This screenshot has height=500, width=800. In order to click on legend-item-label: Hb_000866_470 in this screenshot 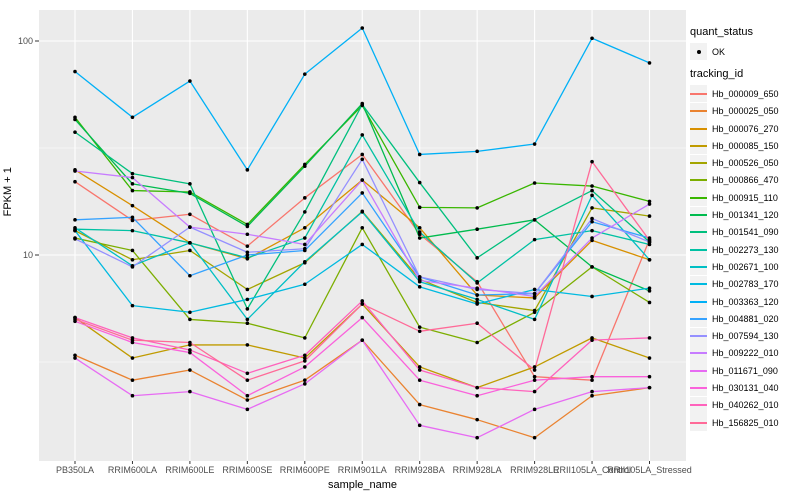, I will do `click(745, 180)`.